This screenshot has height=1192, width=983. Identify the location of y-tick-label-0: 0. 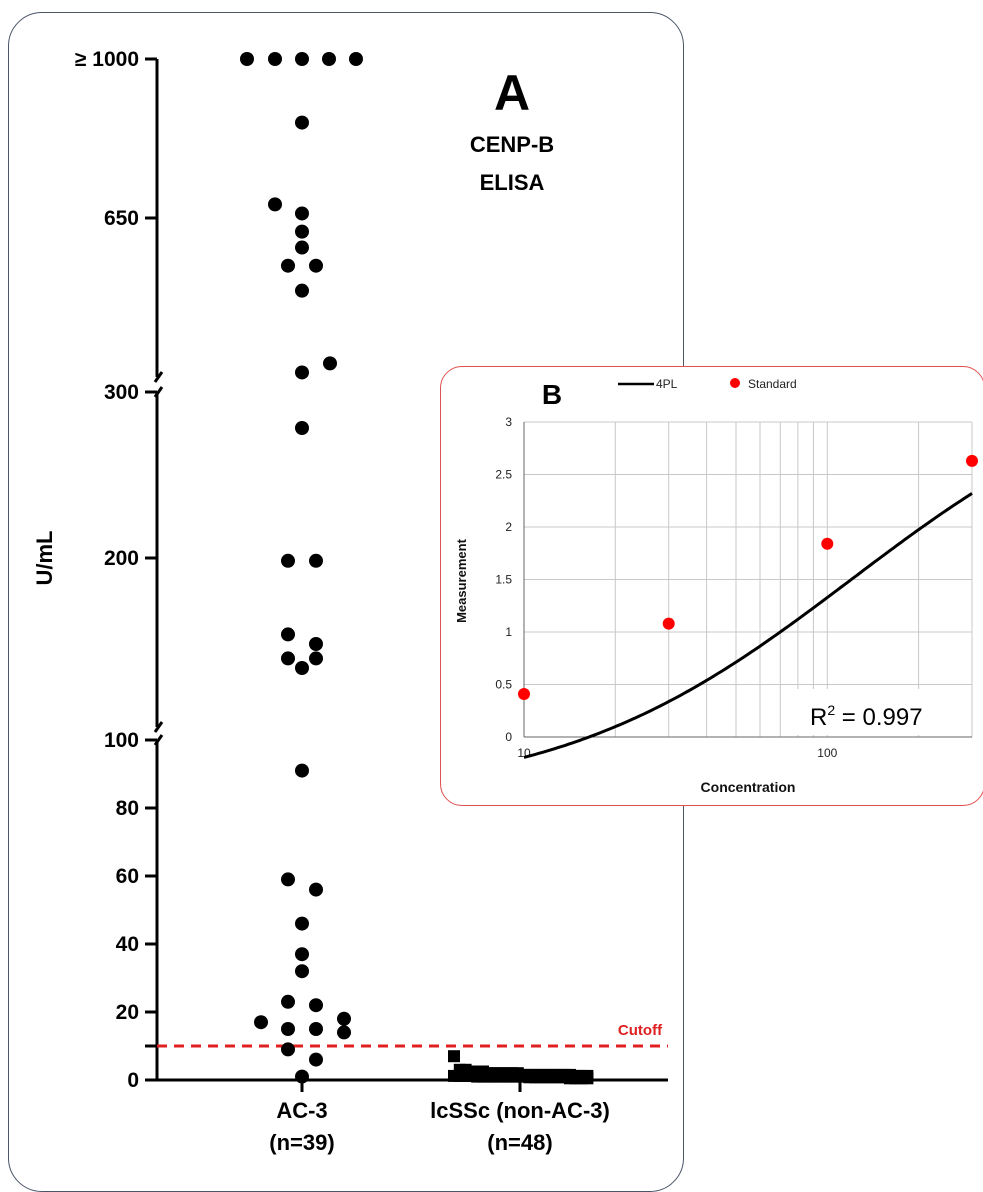
(133, 1080).